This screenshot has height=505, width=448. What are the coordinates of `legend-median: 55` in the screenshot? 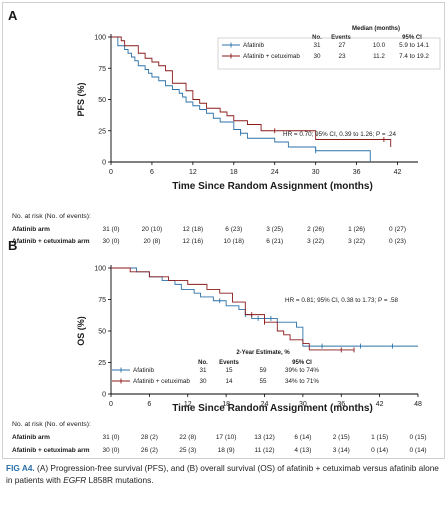 It's located at (263, 381).